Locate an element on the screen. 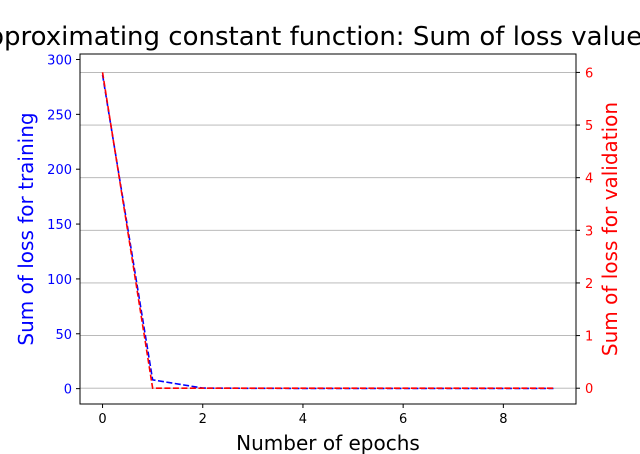  y-right-tick-label: 0 is located at coordinates (589, 389).